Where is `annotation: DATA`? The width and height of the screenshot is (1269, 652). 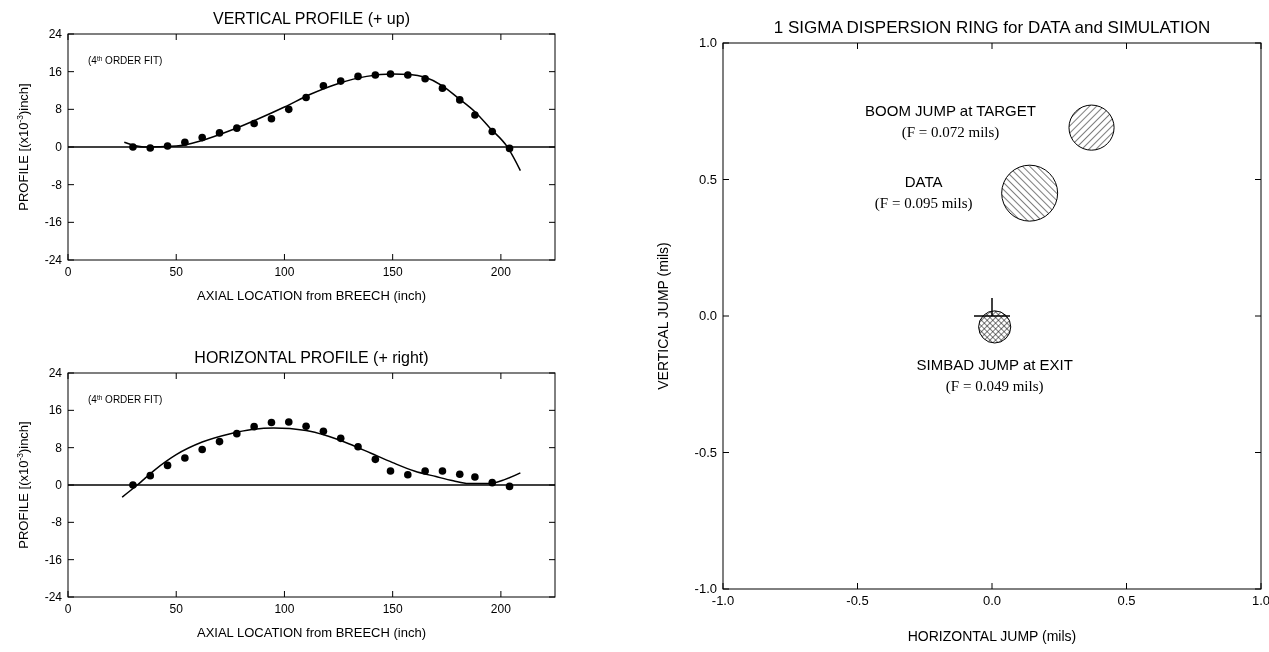 annotation: DATA is located at coordinates (923, 182).